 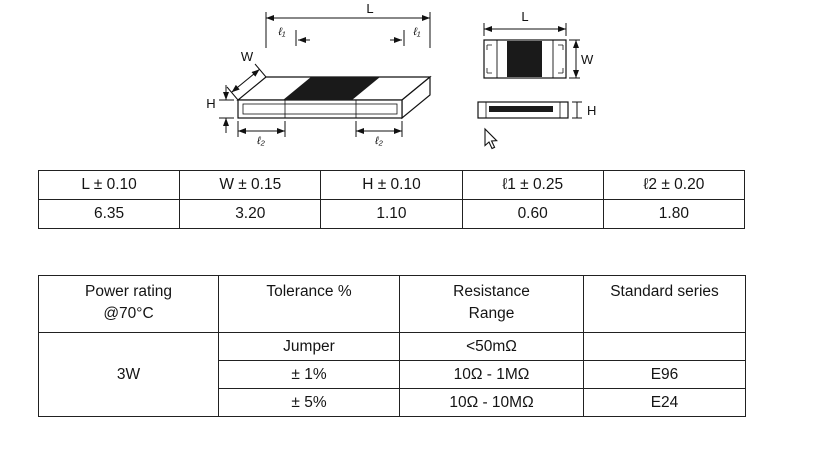 I want to click on front-face-inset, so click(x=320, y=109).